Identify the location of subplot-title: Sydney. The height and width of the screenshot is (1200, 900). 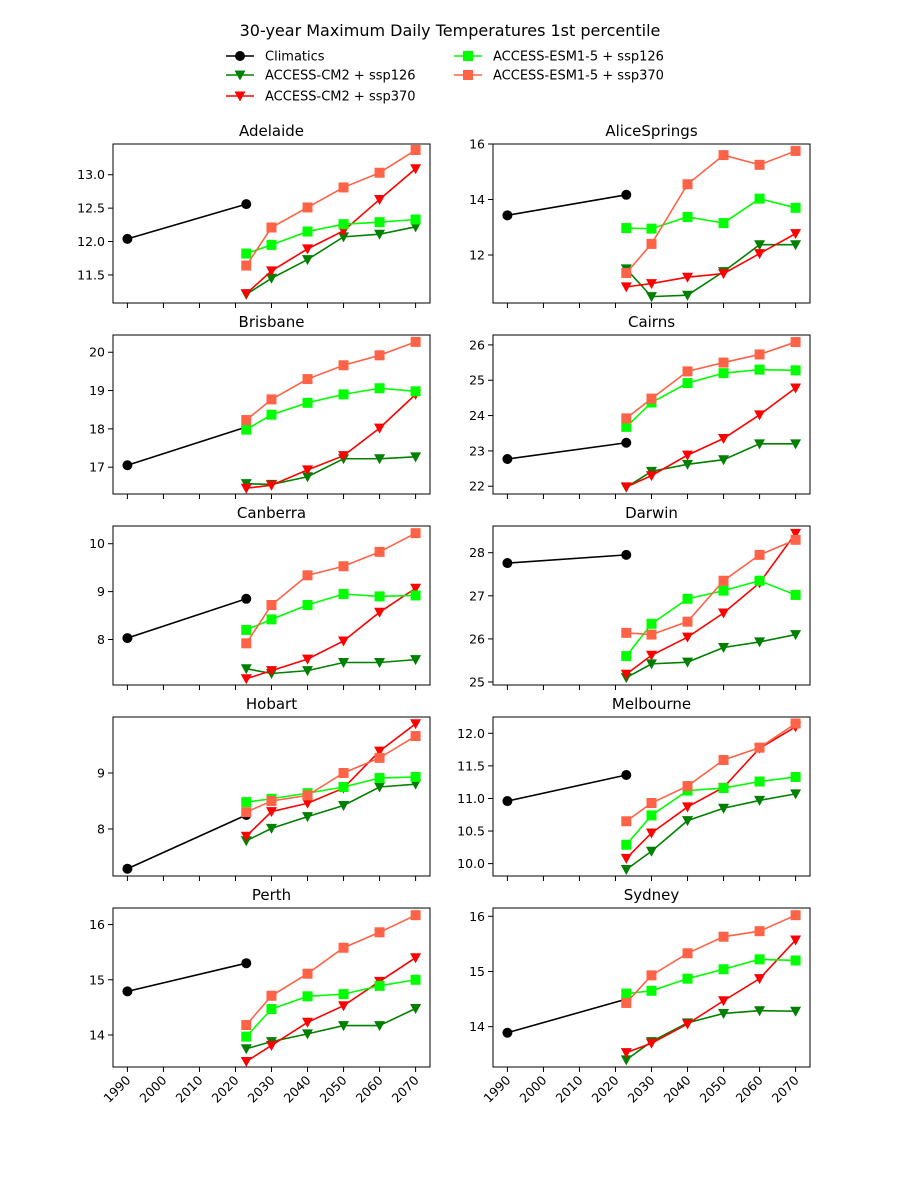
(652, 895).